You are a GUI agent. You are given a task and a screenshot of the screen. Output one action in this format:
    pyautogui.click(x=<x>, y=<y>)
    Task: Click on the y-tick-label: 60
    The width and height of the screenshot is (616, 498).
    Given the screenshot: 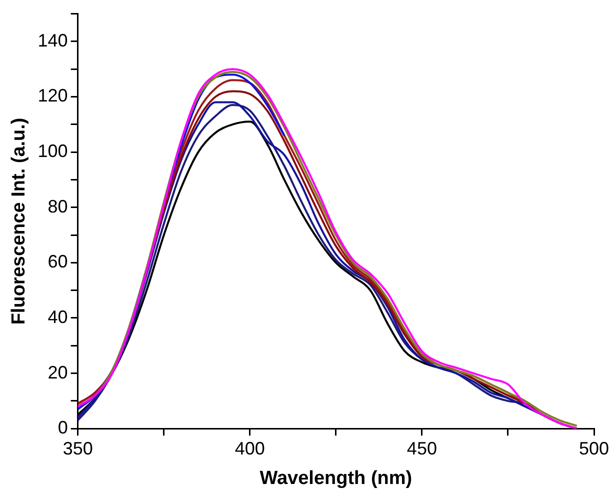 What is the action you would take?
    pyautogui.click(x=58, y=262)
    